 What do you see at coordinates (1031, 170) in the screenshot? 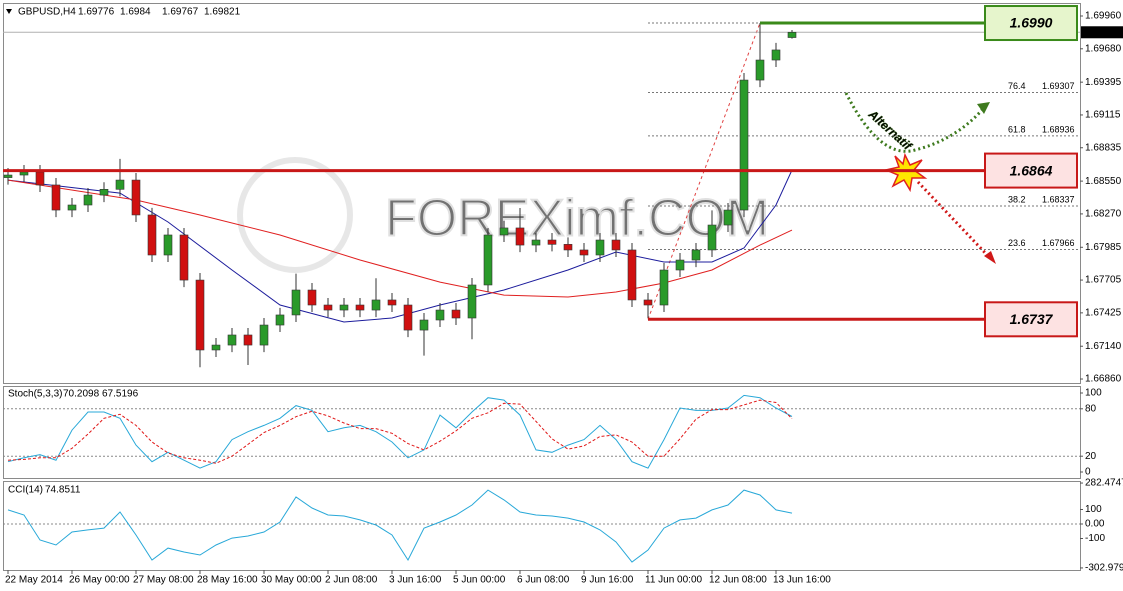
I see `level-label: 1.6864` at bounding box center [1031, 170].